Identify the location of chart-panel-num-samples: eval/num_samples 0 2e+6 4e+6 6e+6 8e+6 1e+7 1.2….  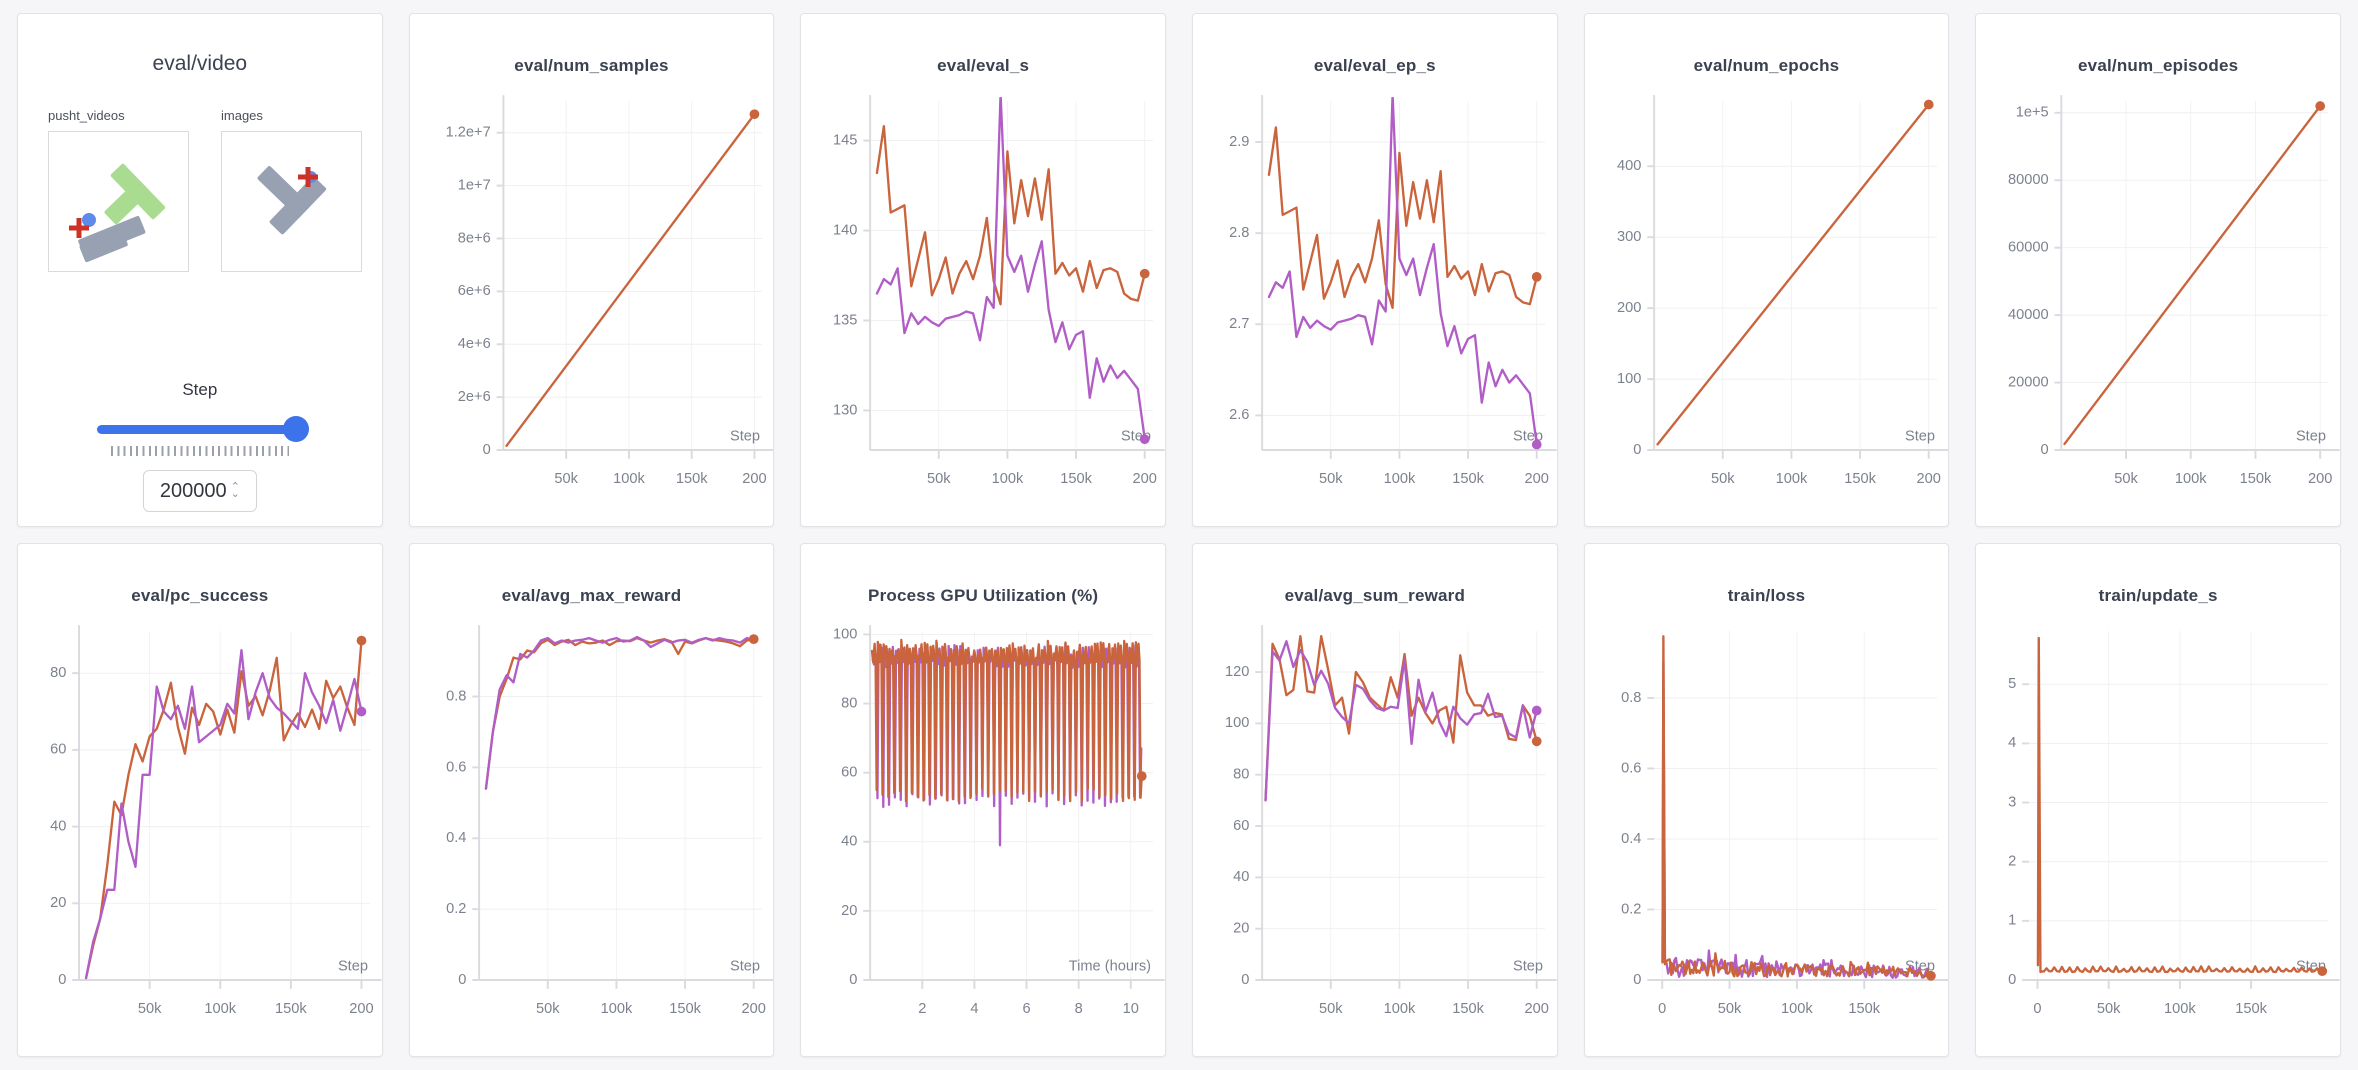
(591, 270).